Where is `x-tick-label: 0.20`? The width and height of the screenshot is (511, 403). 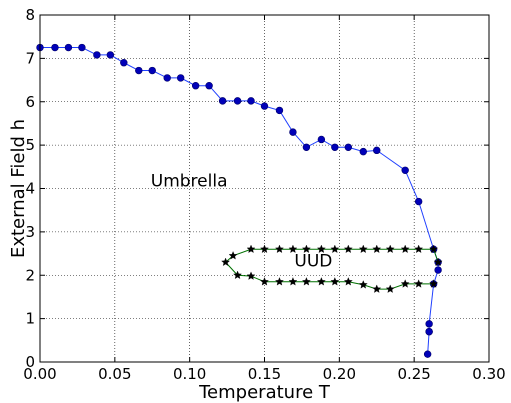 x-tick-label: 0.20 is located at coordinates (339, 374).